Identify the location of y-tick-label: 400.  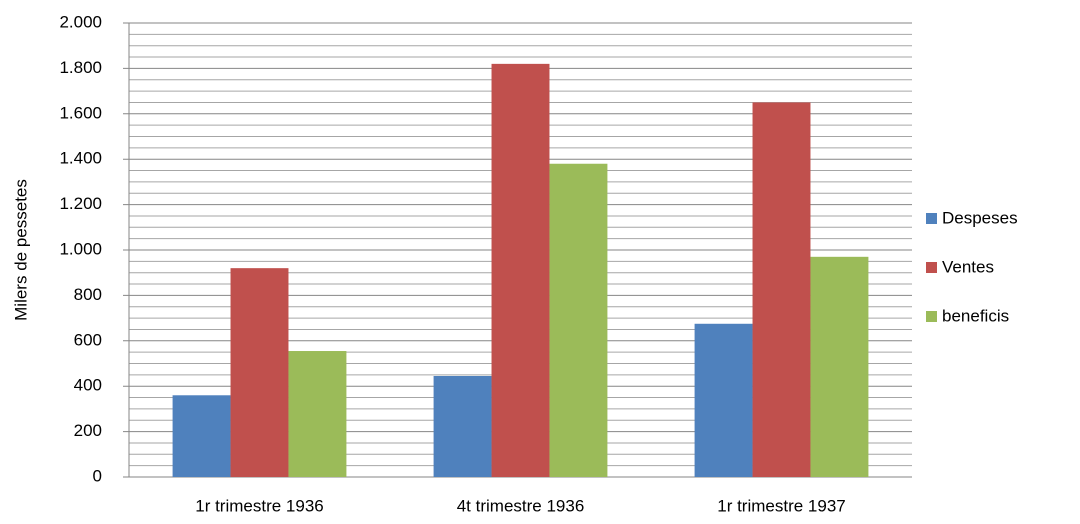
(88, 385).